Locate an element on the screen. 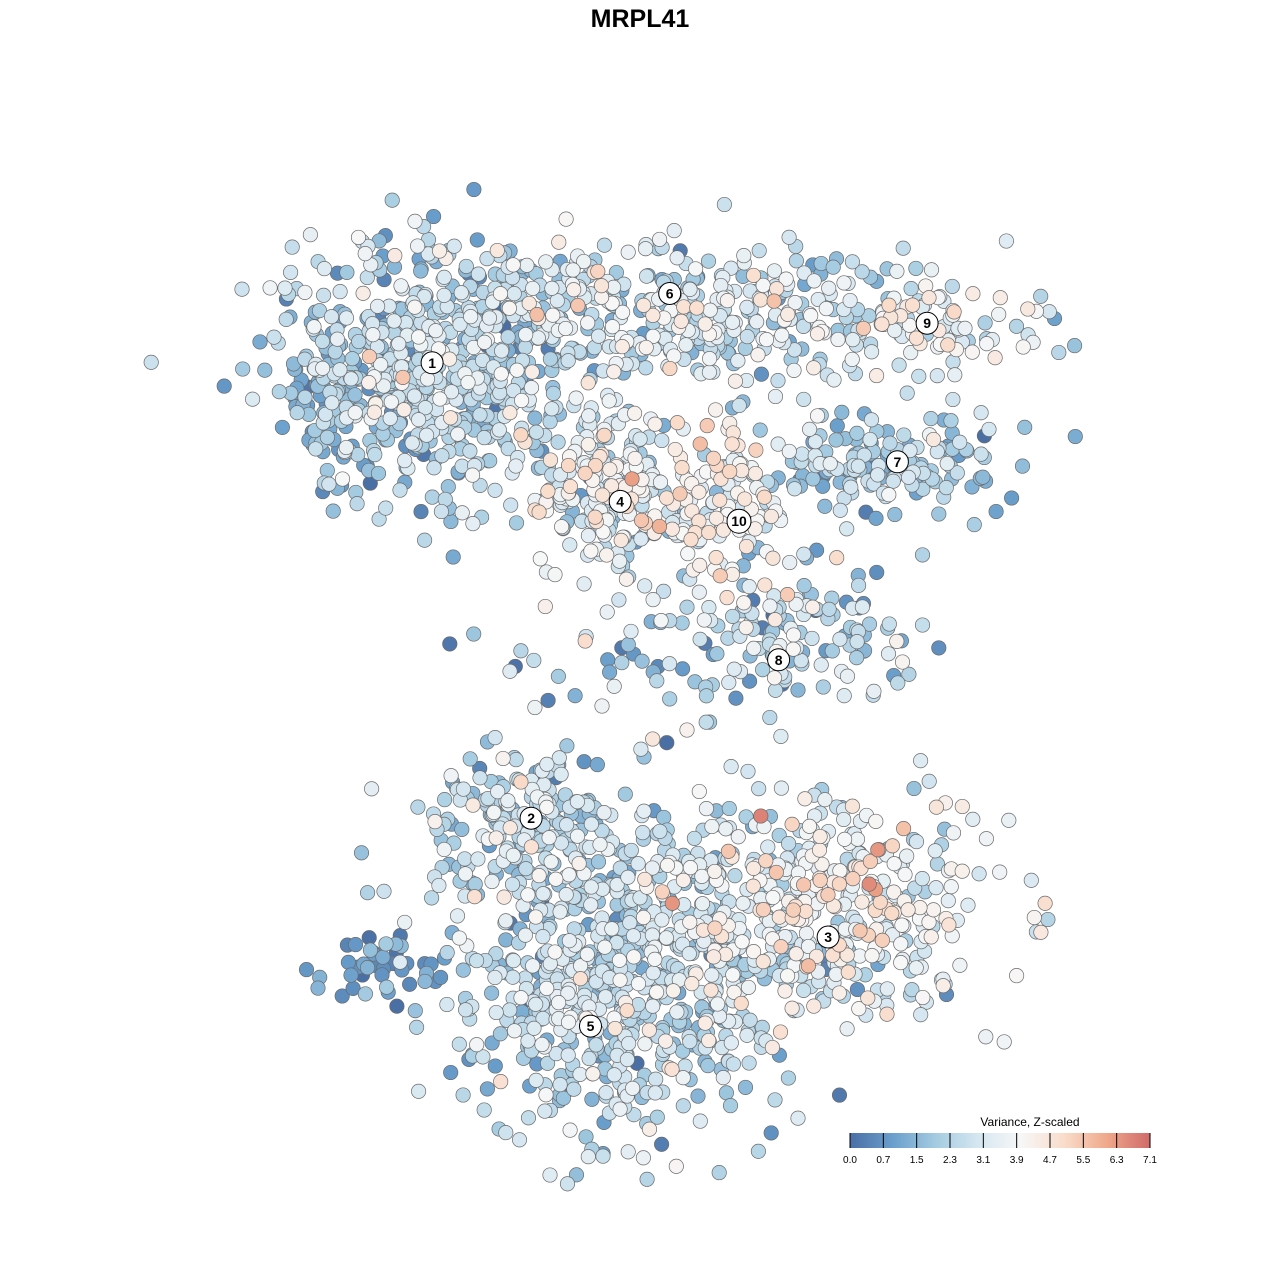 This screenshot has width=1280, height=1280. cluster-label-text: 4 is located at coordinates (620, 501).